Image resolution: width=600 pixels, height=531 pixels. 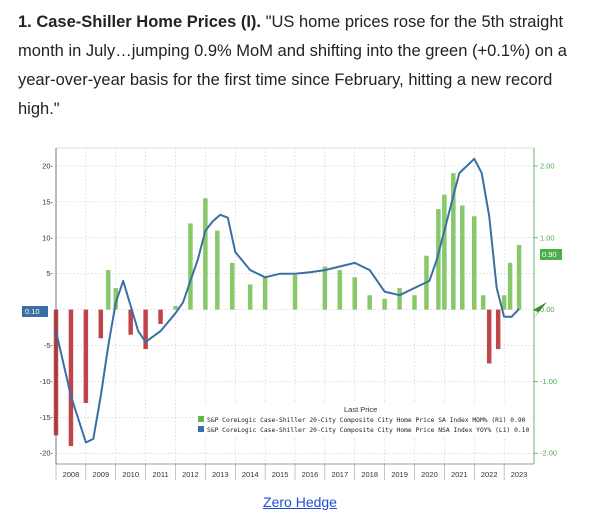 What do you see at coordinates (140, 22) in the screenshot?
I see `headline-lead: 1. Case-Shiller Home Prices (I).` at bounding box center [140, 22].